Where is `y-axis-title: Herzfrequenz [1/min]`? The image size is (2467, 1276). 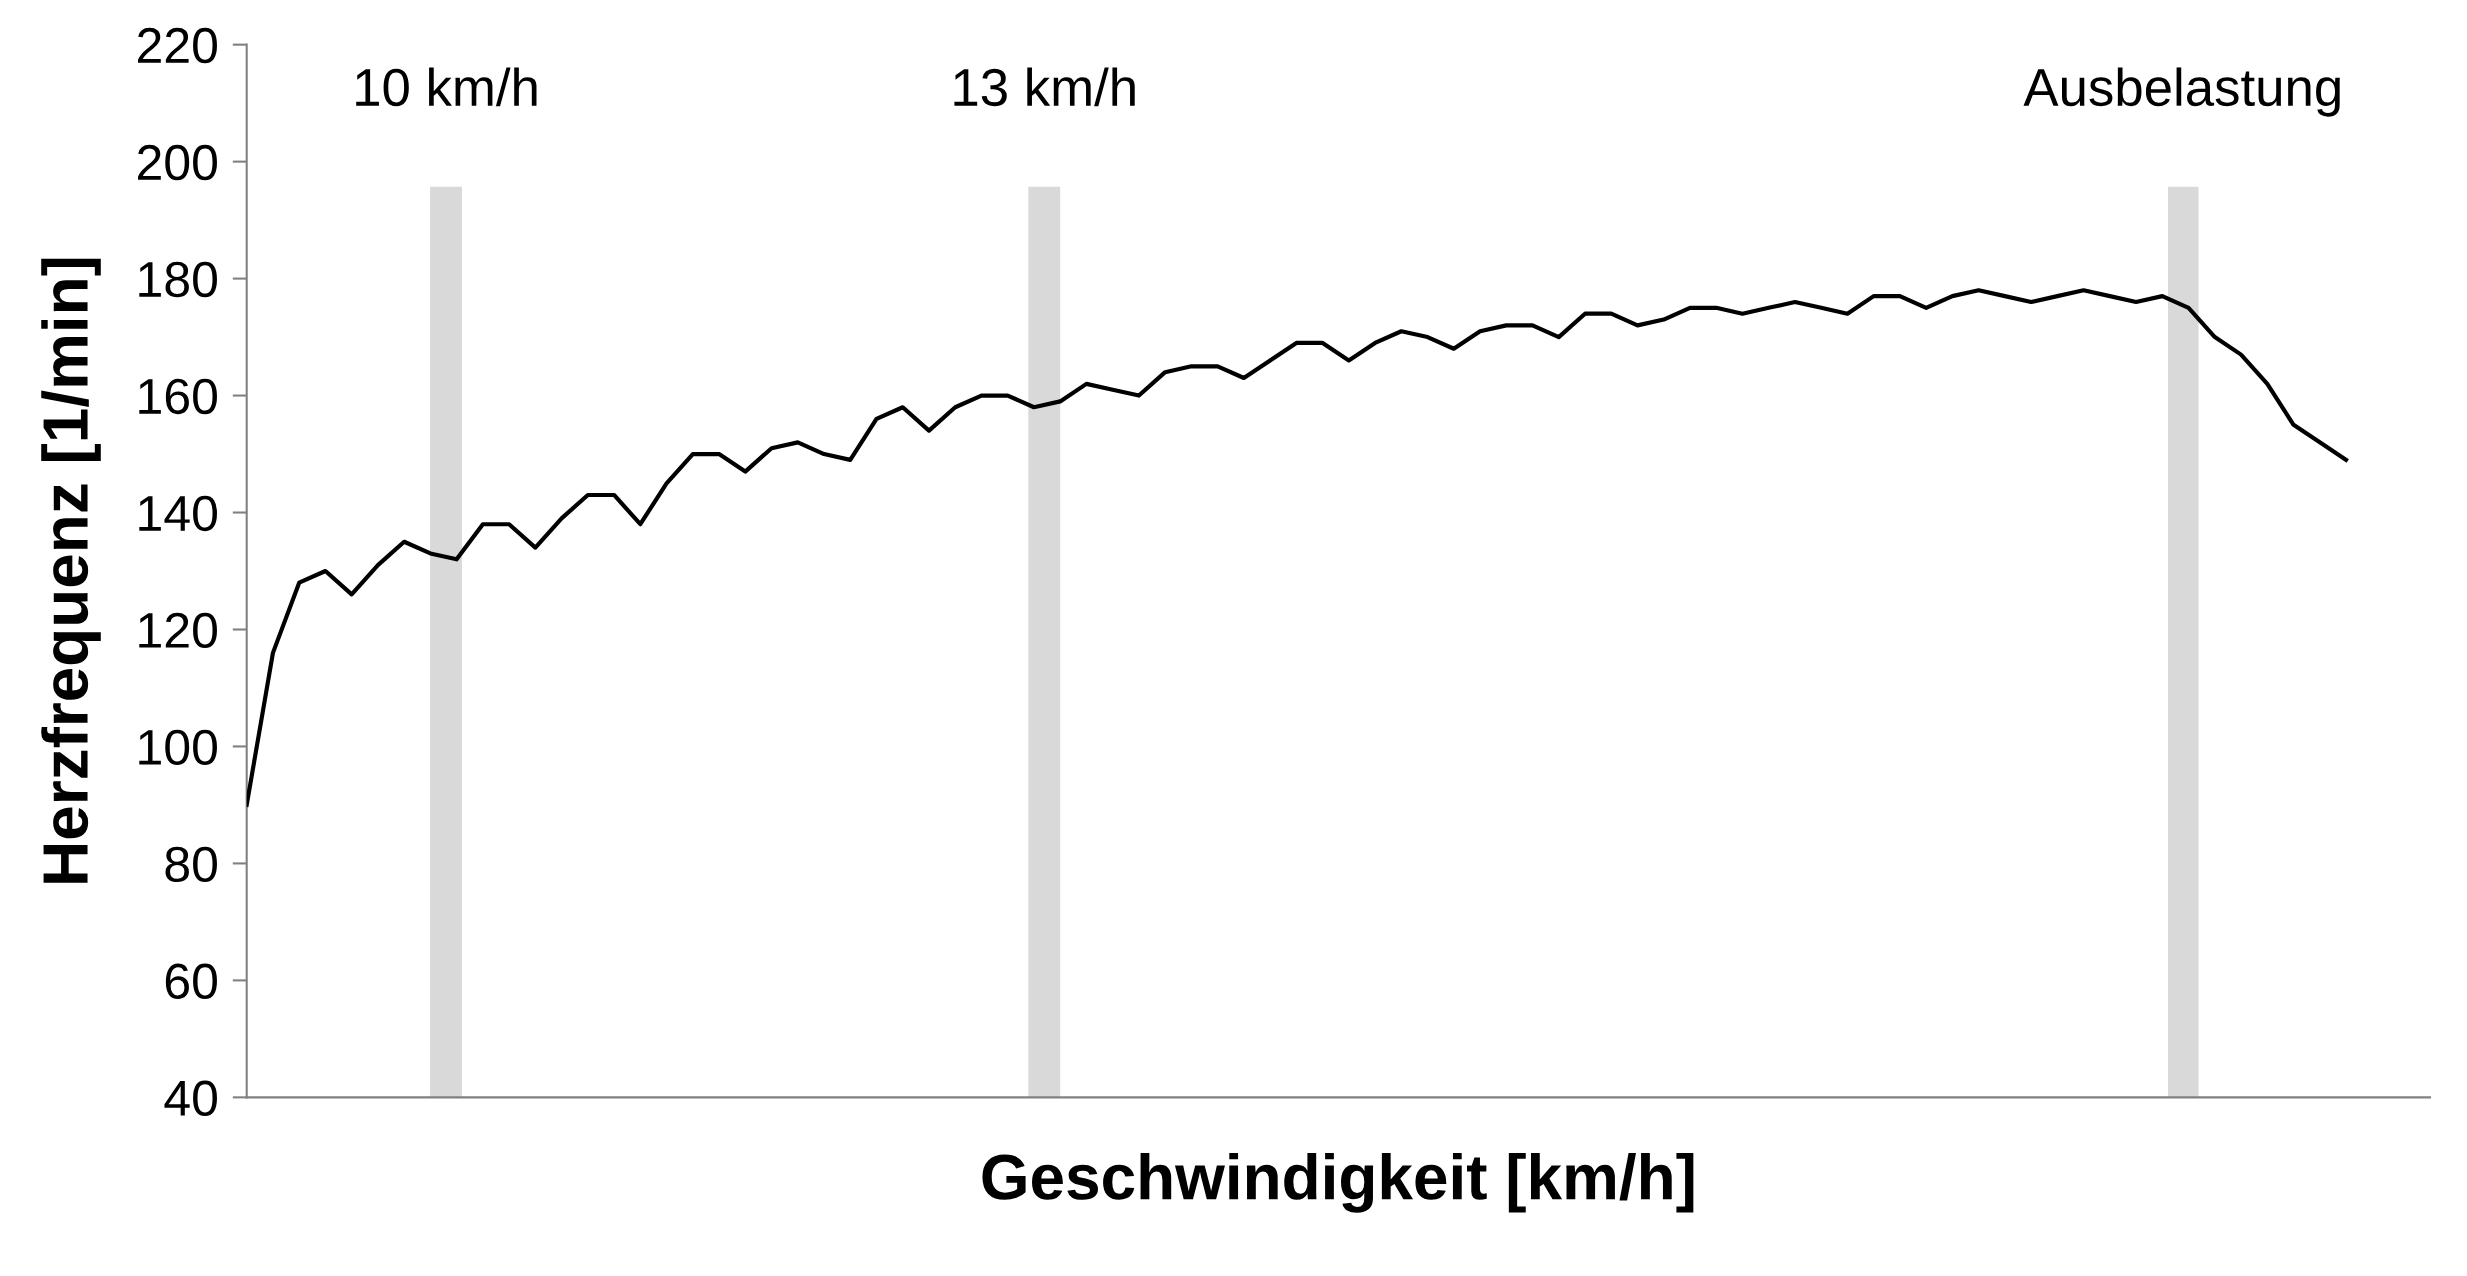
y-axis-title: Herzfrequenz [1/min] is located at coordinates (71, 570).